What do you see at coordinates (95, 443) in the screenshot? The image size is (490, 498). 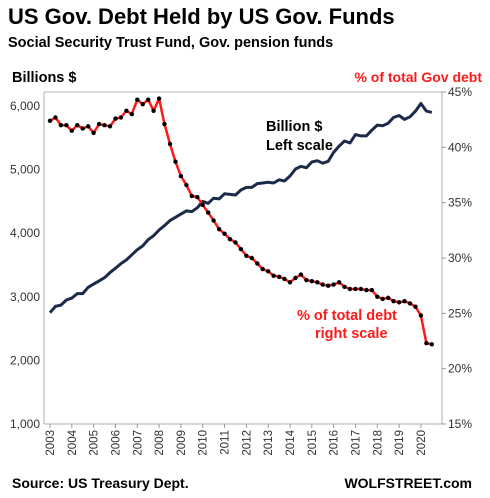 I see `x-tick-label: 2005` at bounding box center [95, 443].